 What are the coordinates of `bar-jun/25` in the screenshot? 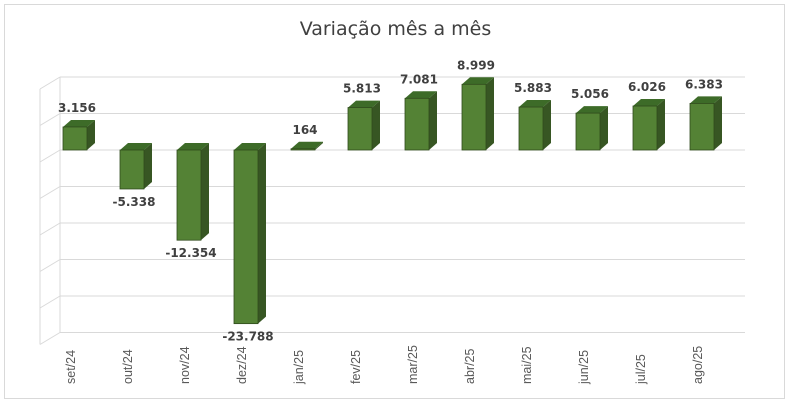 It's located at (591, 128).